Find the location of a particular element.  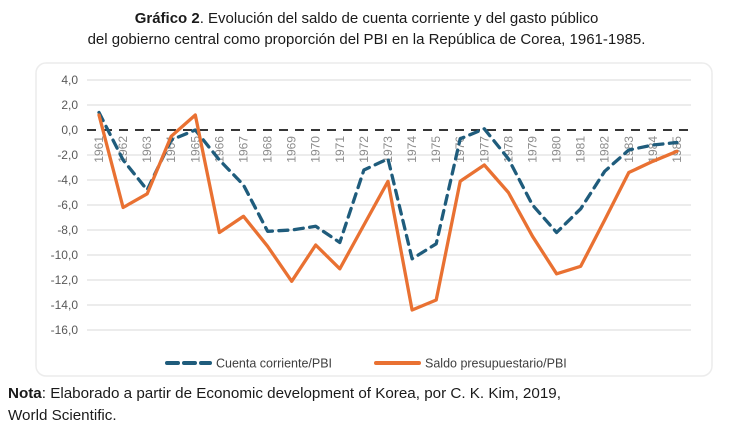

y-axis-tick-label: -6,0 is located at coordinates (67, 205).